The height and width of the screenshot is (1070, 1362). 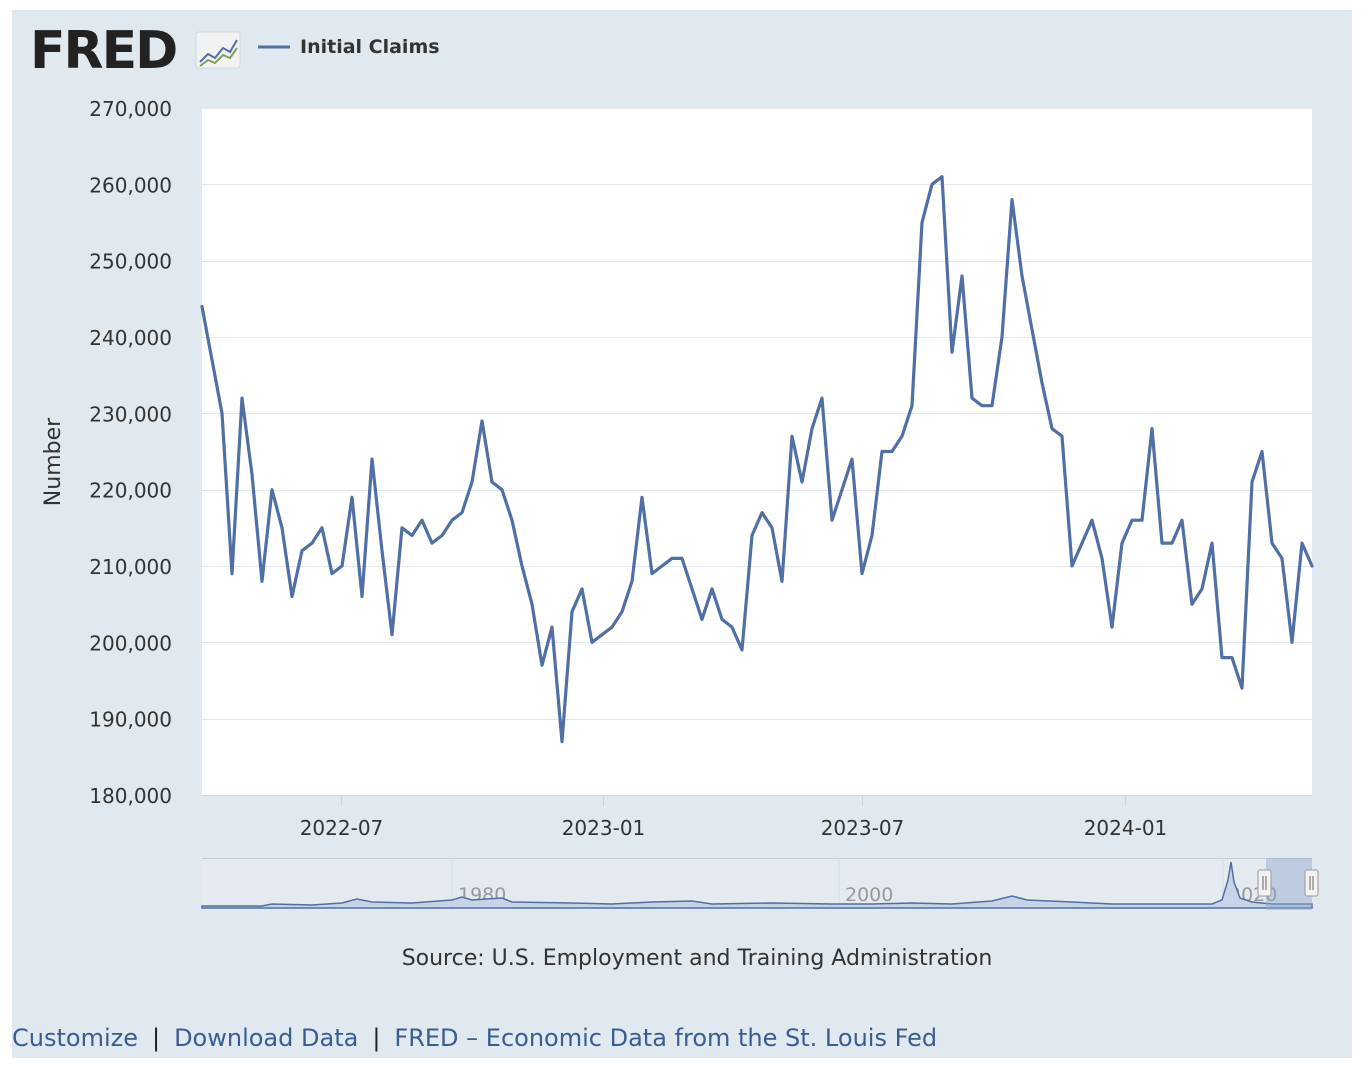 What do you see at coordinates (130, 262) in the screenshot?
I see `y-tick-label: 250,000` at bounding box center [130, 262].